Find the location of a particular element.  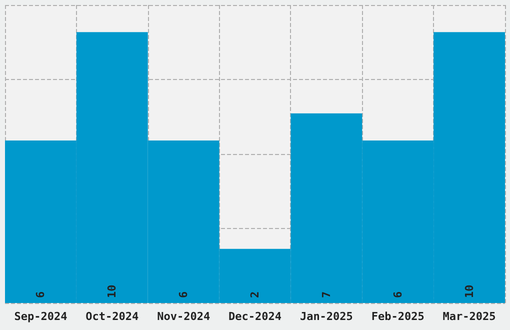

data-label: 2 is located at coordinates (255, 294).